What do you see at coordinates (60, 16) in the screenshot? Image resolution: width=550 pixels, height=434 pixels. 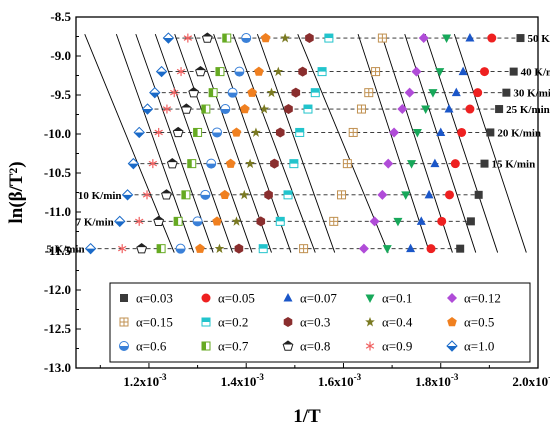 I see `y-tick-label: -8.5` at bounding box center [60, 16].